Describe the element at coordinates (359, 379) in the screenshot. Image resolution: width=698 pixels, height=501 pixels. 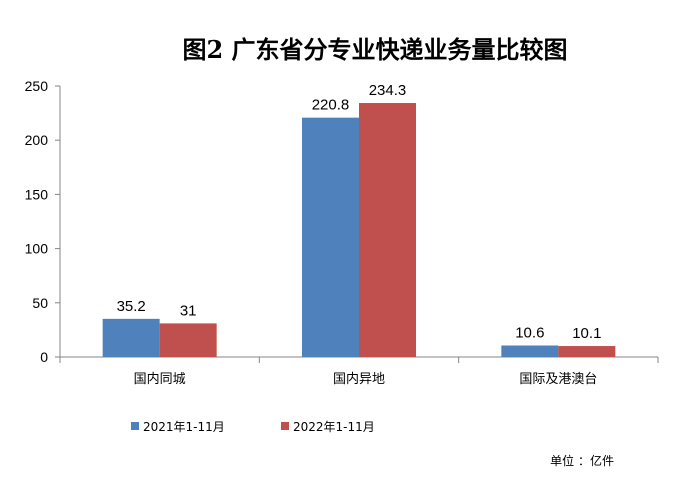
I see `x-category-label: 国内异地` at that location.